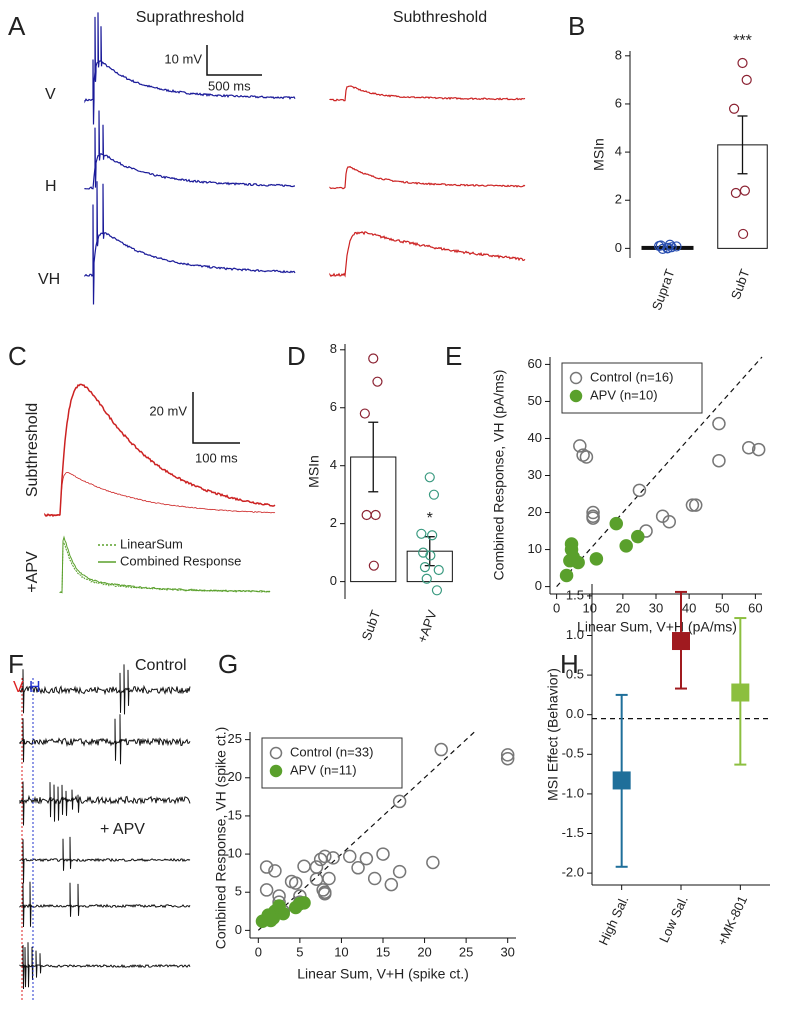 The height and width of the screenshot is (1010, 794). Describe the element at coordinates (235, 814) in the screenshot. I see `y-tick-label: 15` at that location.